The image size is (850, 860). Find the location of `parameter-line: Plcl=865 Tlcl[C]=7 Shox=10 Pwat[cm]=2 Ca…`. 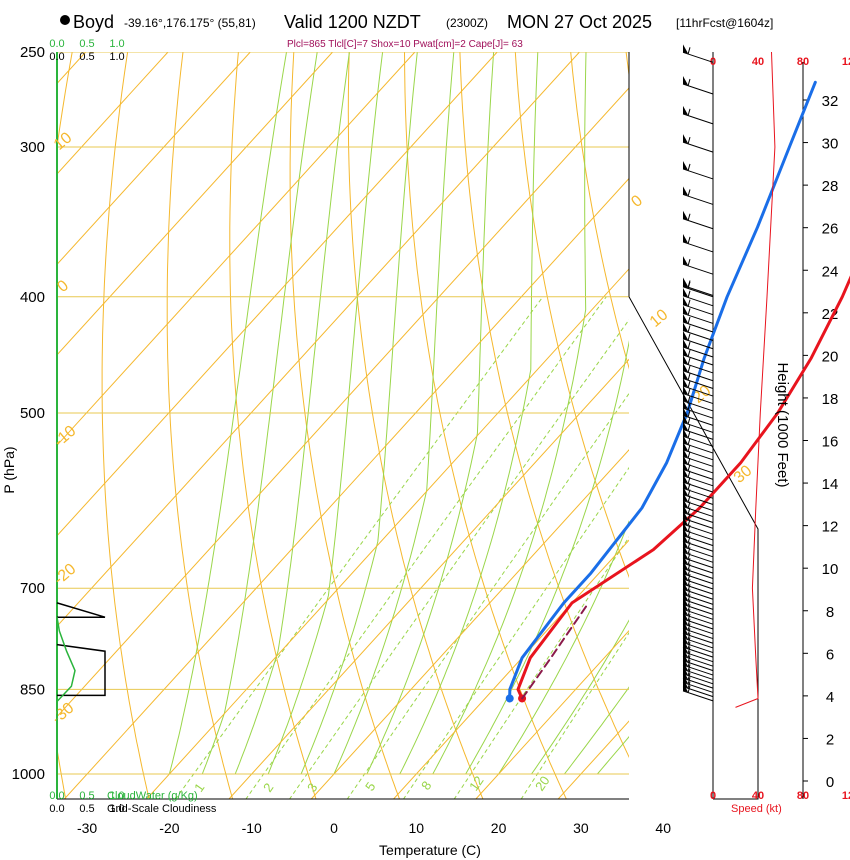

parameter-line: Plcl=865 Tlcl[C]=7 Shox=10 Pwat[cm]=2 Ca… is located at coordinates (405, 44).